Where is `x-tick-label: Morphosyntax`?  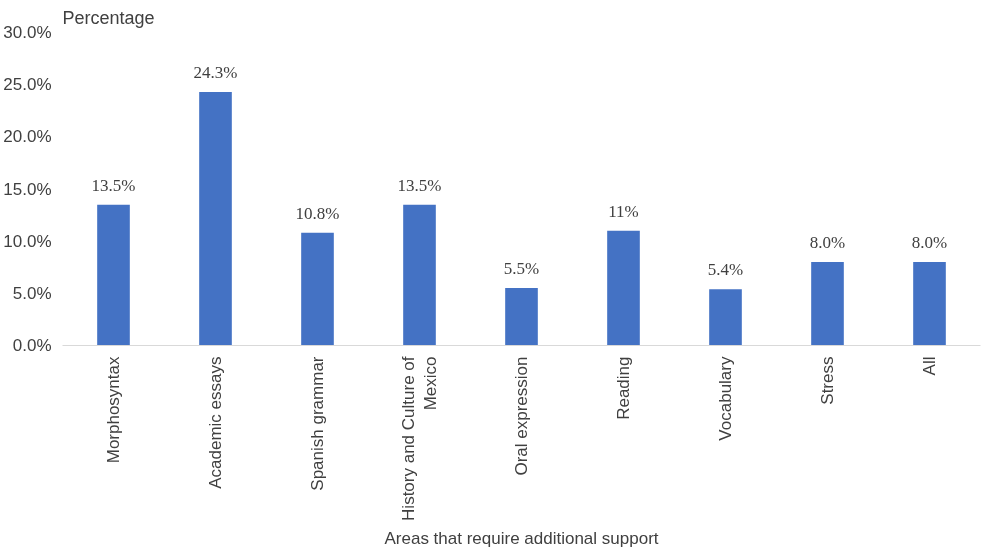 x-tick-label: Morphosyntax is located at coordinates (113, 410).